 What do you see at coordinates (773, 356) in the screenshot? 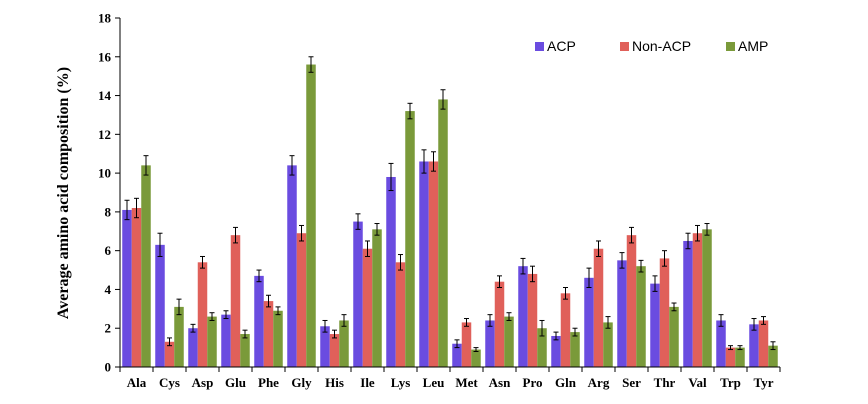
I see `bar-amp-tyr` at bounding box center [773, 356].